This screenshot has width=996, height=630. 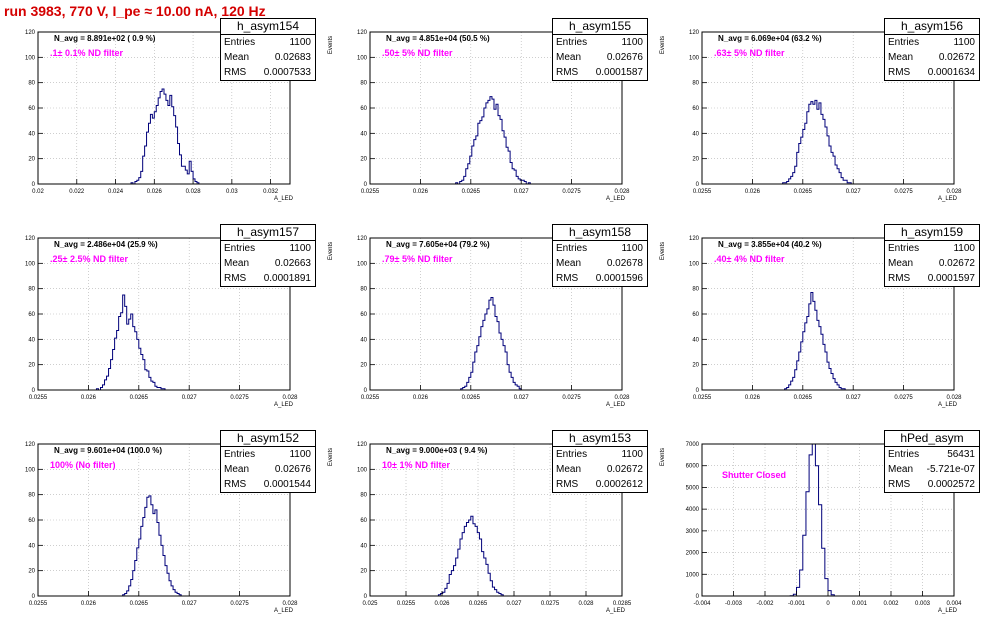 I want to click on stats-histogram-name: h_asym154, so click(x=268, y=27).